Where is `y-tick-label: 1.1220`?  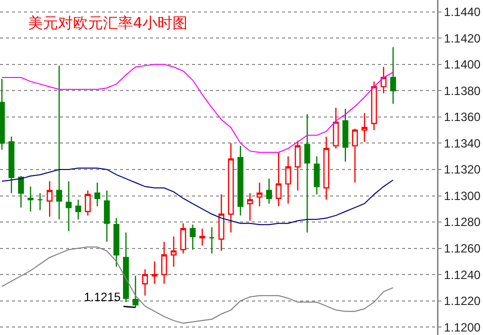
y-tick-label: 1.1220 is located at coordinates (462, 301).